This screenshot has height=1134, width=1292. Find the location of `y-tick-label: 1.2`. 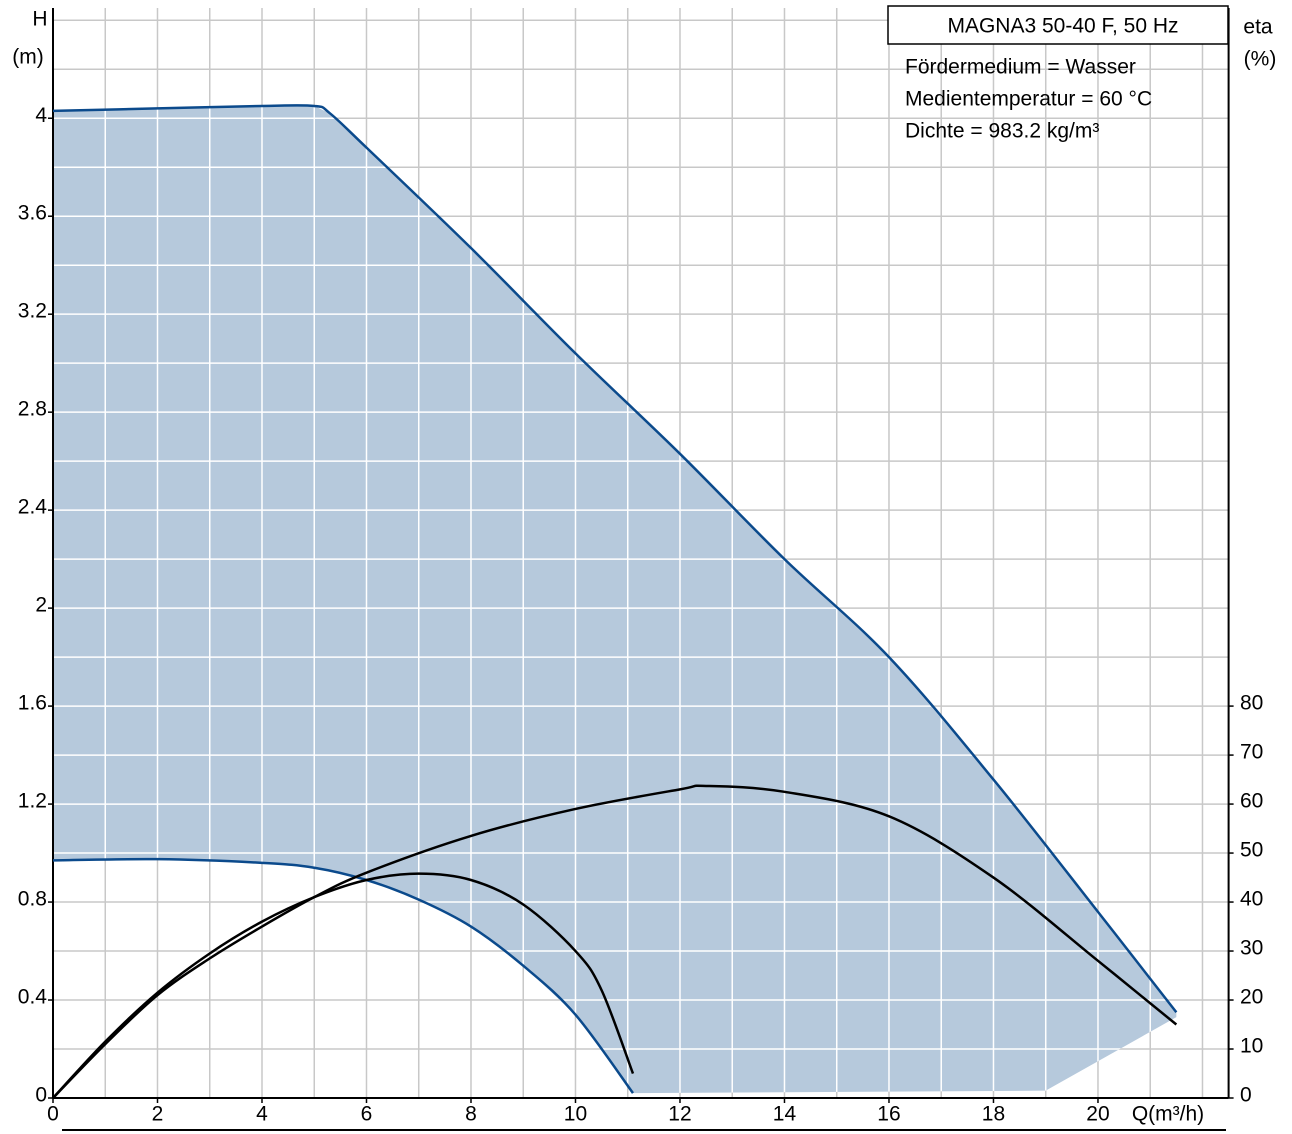

y-tick-label: 1.2 is located at coordinates (32, 801).